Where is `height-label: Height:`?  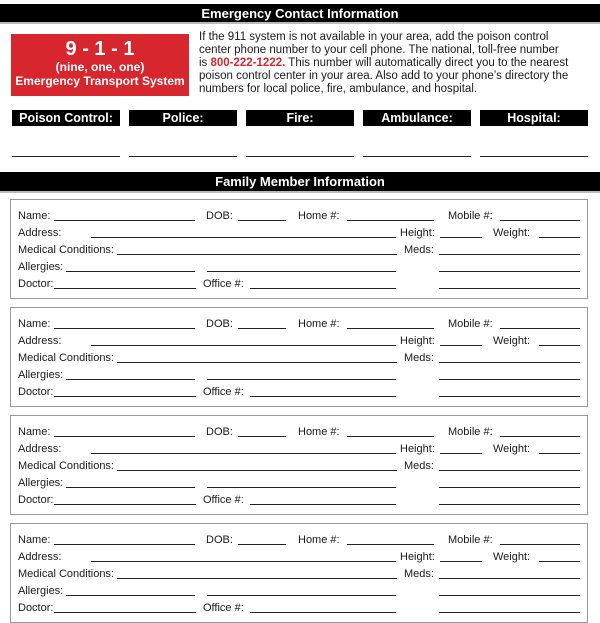
height-label: Height: is located at coordinates (417, 233).